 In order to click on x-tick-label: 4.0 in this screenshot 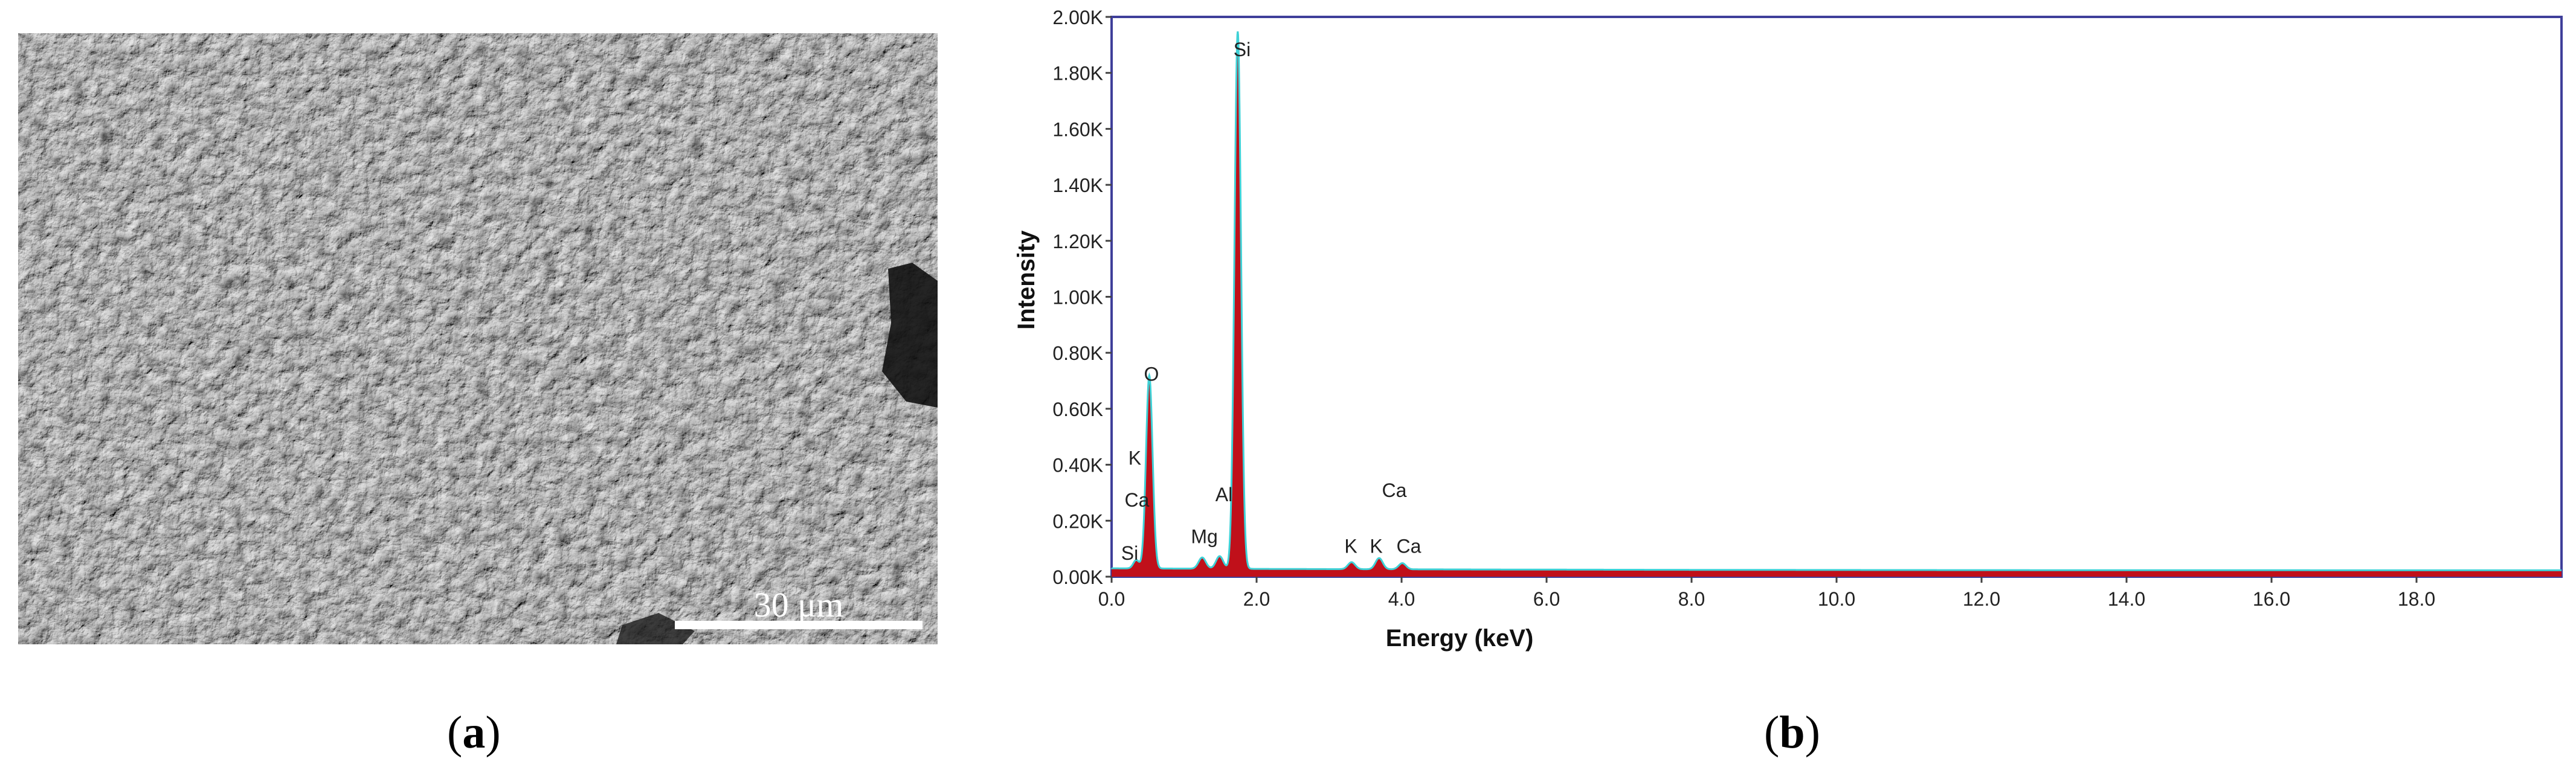, I will do `click(1402, 599)`.